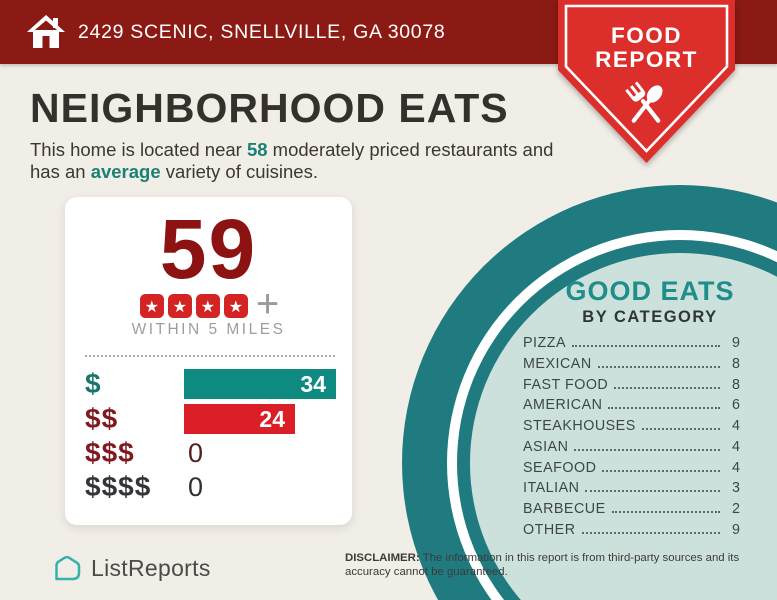 Image resolution: width=777 pixels, height=600 pixels. What do you see at coordinates (272, 418) in the screenshot?
I see `bar-value: 24` at bounding box center [272, 418].